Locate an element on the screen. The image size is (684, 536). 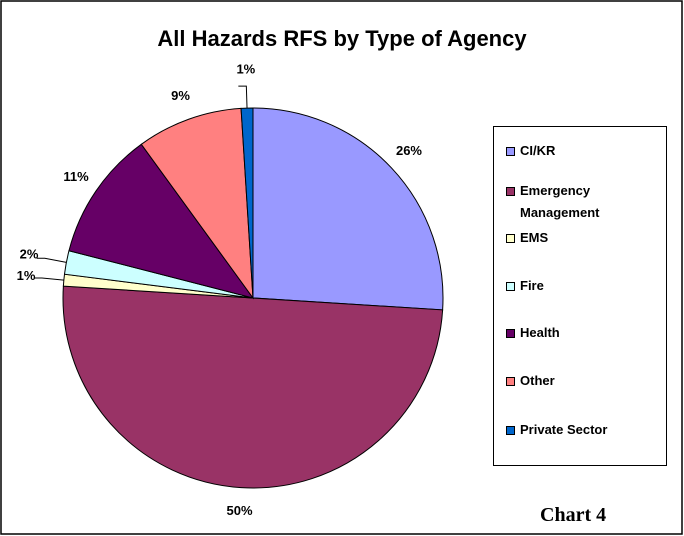
legend-label: Fire is located at coordinates (532, 285).